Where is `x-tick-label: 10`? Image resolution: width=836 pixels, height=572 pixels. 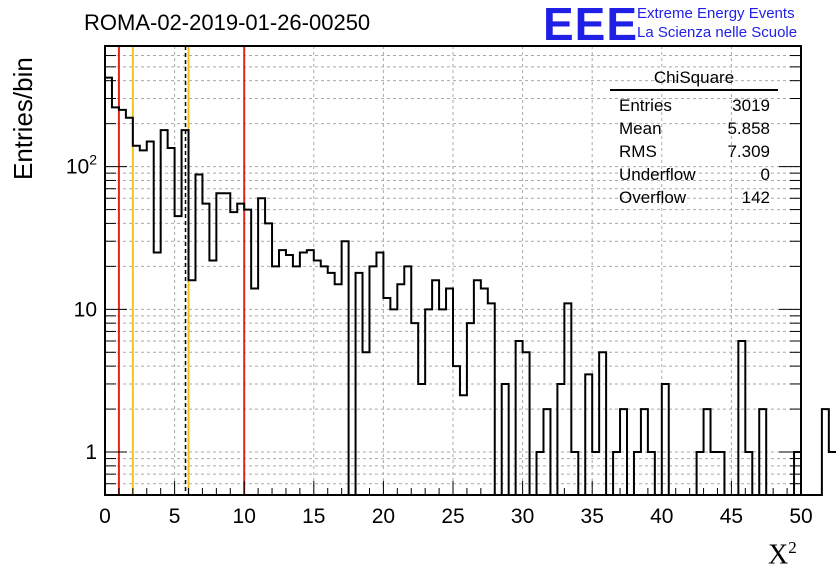 x-tick-label: 10 is located at coordinates (244, 516).